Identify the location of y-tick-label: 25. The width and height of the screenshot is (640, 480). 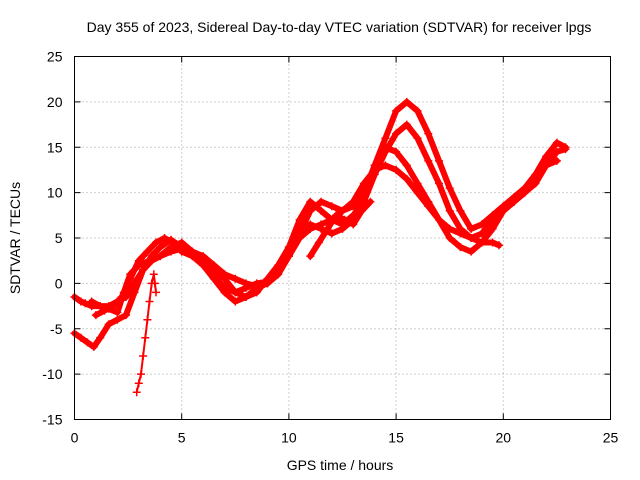
(55, 57).